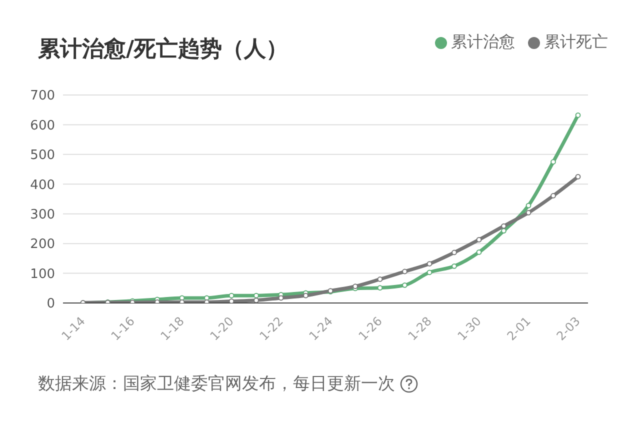 Image resolution: width=640 pixels, height=435 pixels. Describe the element at coordinates (575, 42) in the screenshot. I see `legend-label: 累计死亡` at that location.